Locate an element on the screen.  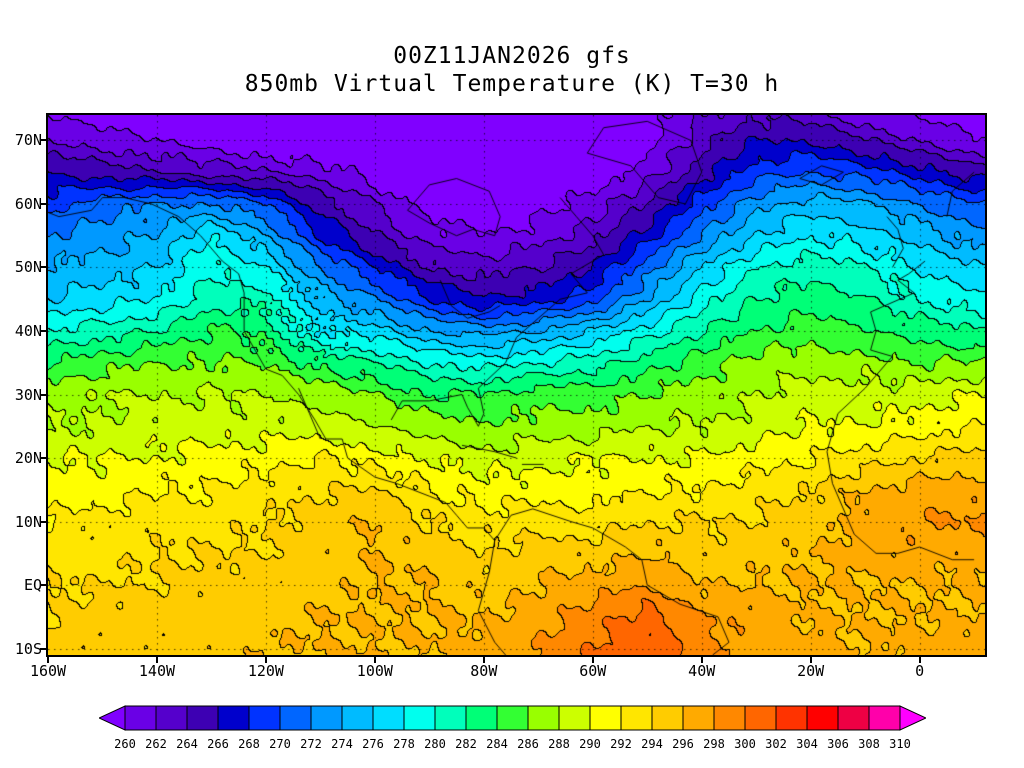
lon-tick-label: 20W is located at coordinates (811, 671).